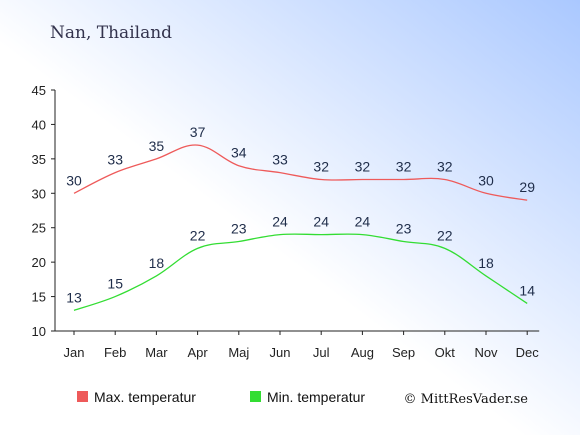  Describe the element at coordinates (403, 352) in the screenshot. I see `x-tick-label: Sep` at that location.